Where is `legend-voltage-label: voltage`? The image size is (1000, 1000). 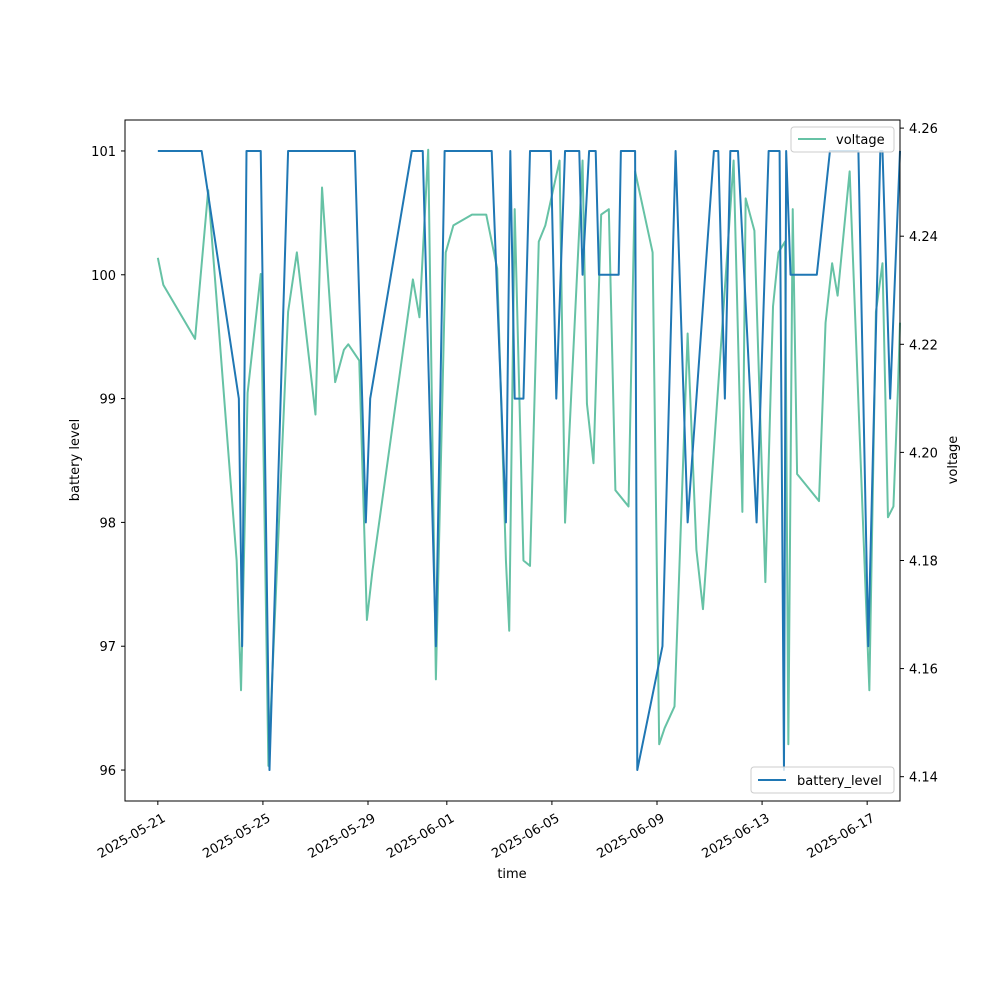 legend-voltage-label: voltage is located at coordinates (860, 140).